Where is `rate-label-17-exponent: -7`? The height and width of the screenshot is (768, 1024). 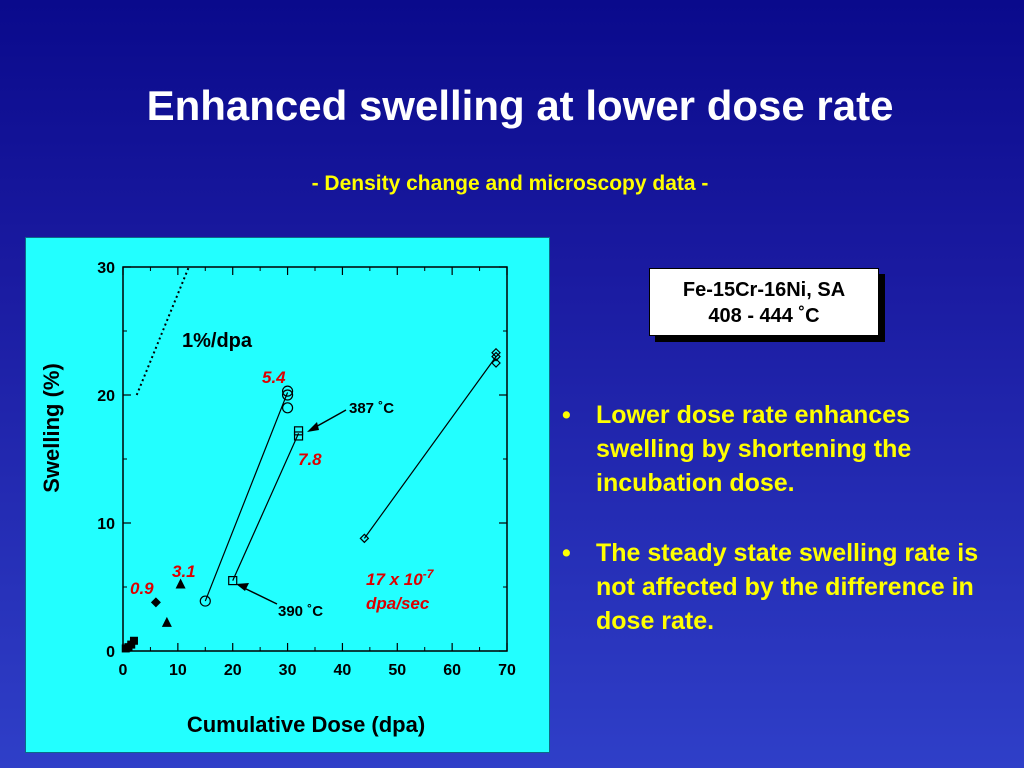
rate-label-17-exponent: -7 is located at coordinates (429, 574).